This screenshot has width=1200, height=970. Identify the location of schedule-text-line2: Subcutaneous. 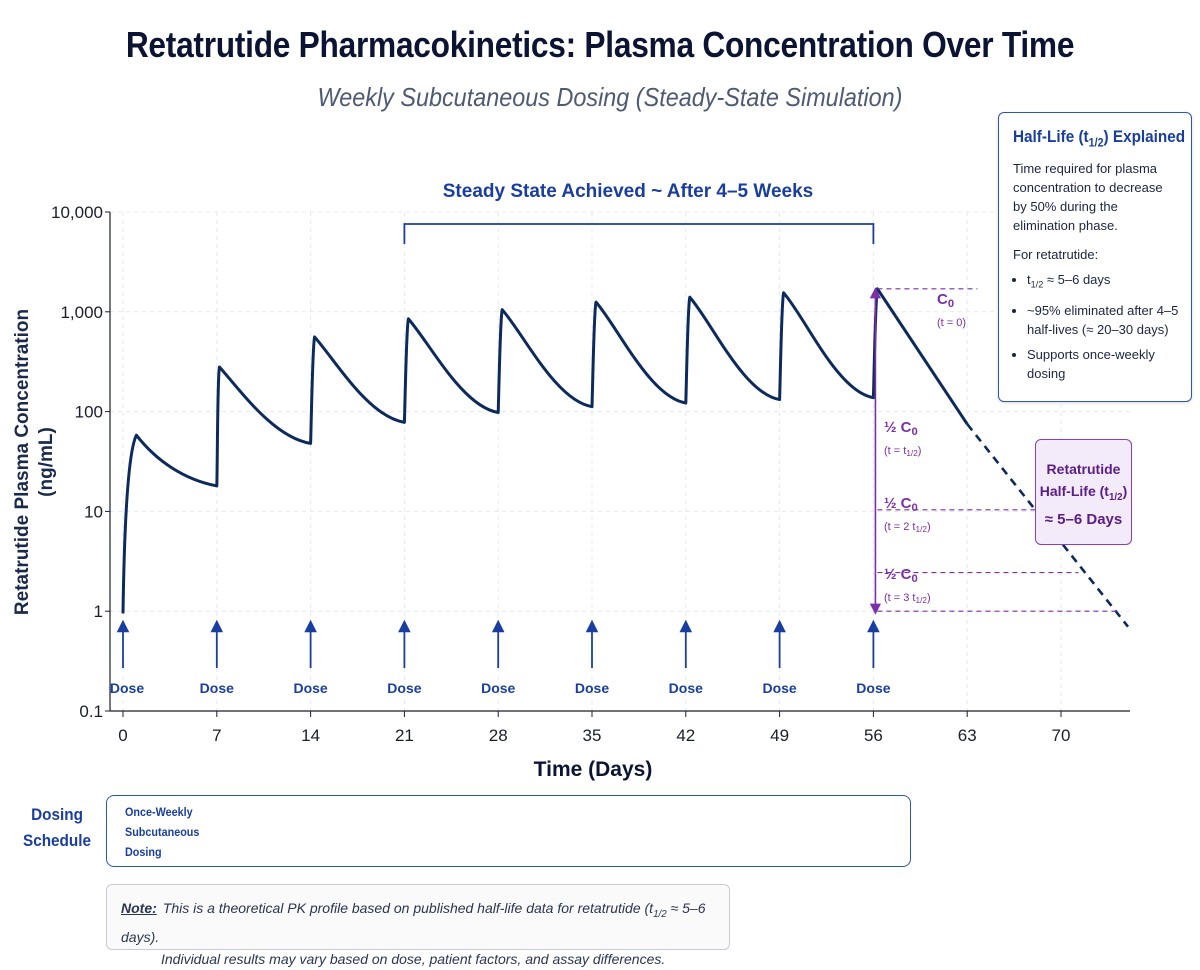
(162, 832).